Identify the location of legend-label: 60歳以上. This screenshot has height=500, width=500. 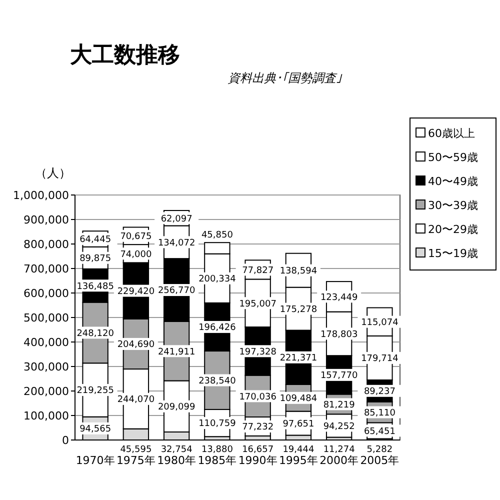
(451, 133).